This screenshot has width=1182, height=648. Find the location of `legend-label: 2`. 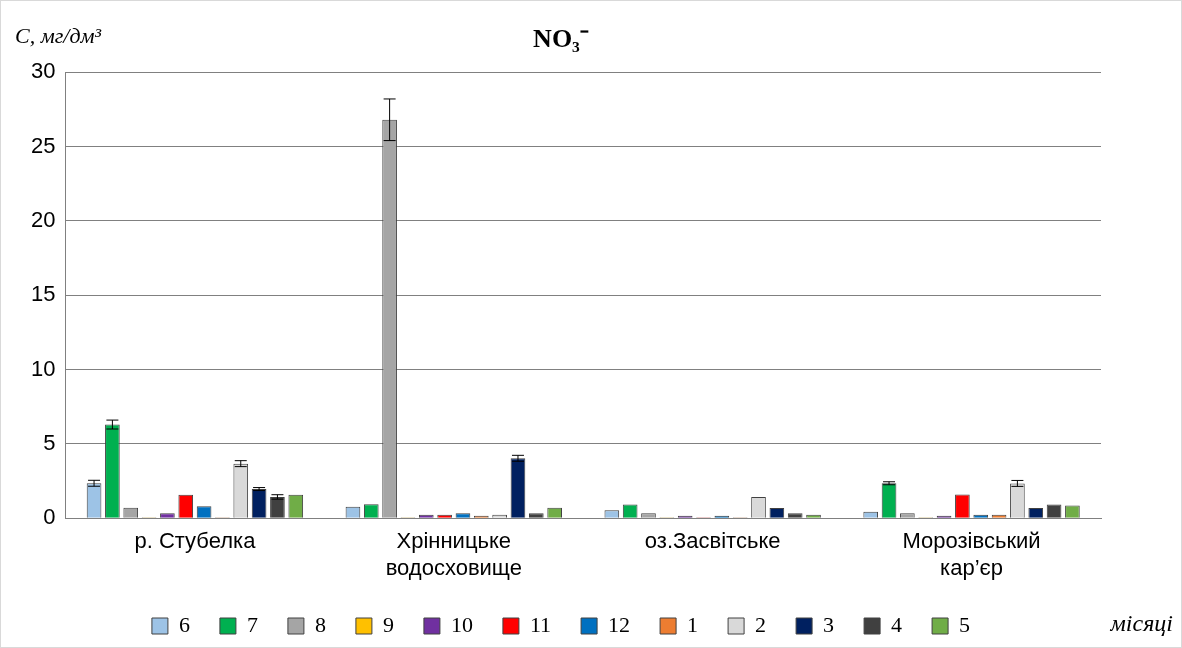

legend-label: 2 is located at coordinates (761, 624).